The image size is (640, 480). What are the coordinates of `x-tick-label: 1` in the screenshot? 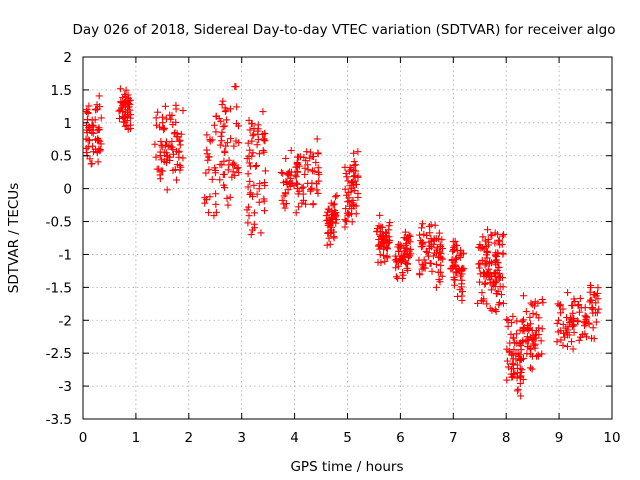 It's located at (136, 438).